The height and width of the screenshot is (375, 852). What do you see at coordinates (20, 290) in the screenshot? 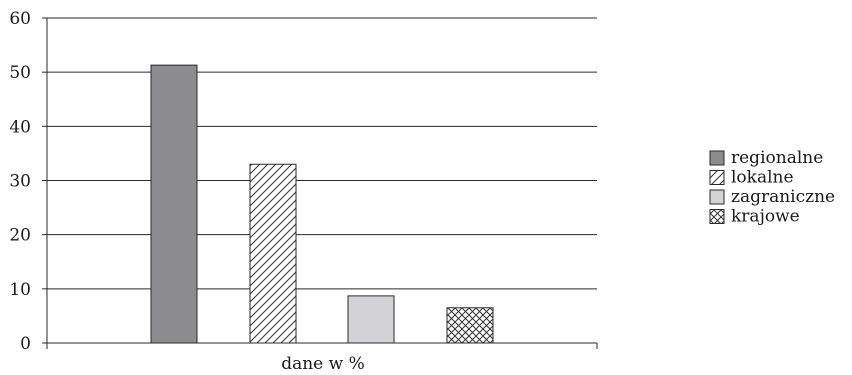
I see `y-tick-label: 10` at bounding box center [20, 290].